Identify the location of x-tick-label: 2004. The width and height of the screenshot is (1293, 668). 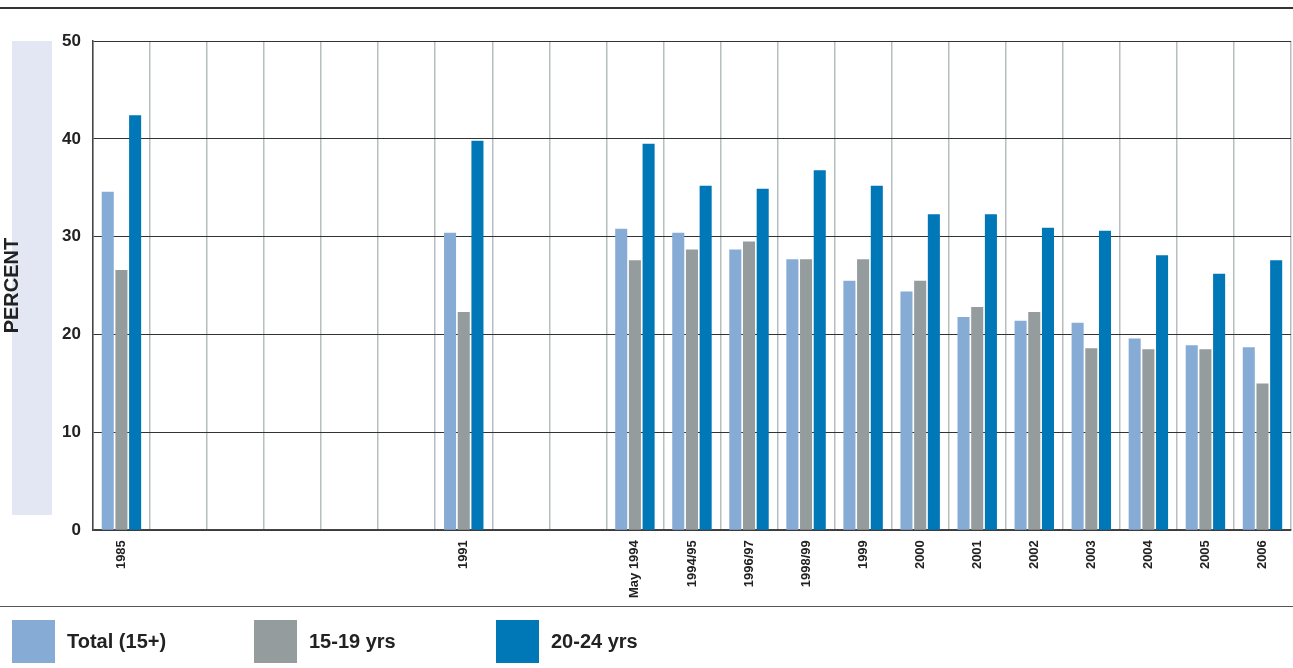
(1147, 554).